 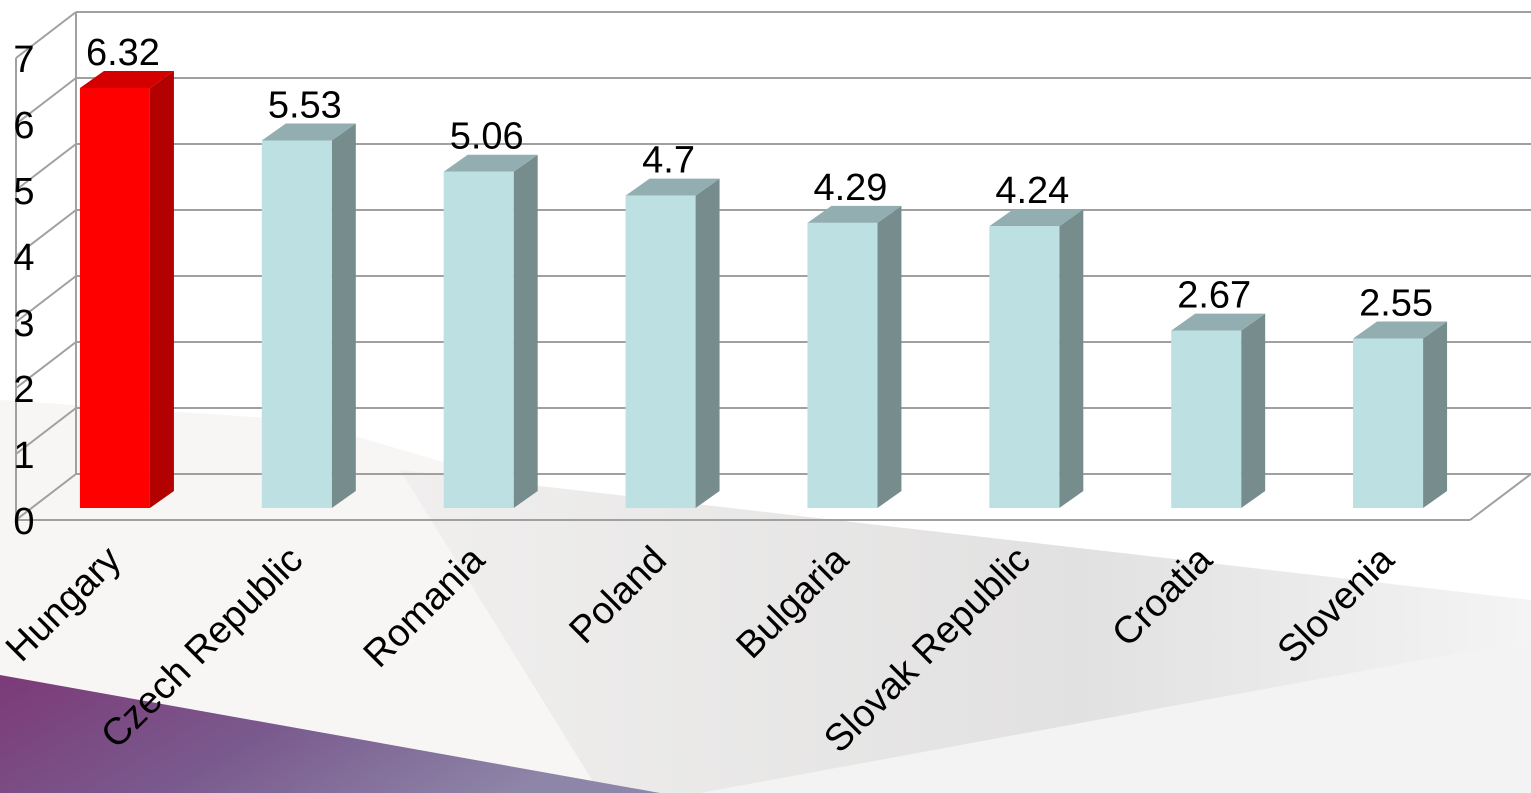 I want to click on y-tick-label: 3, so click(x=23, y=324).